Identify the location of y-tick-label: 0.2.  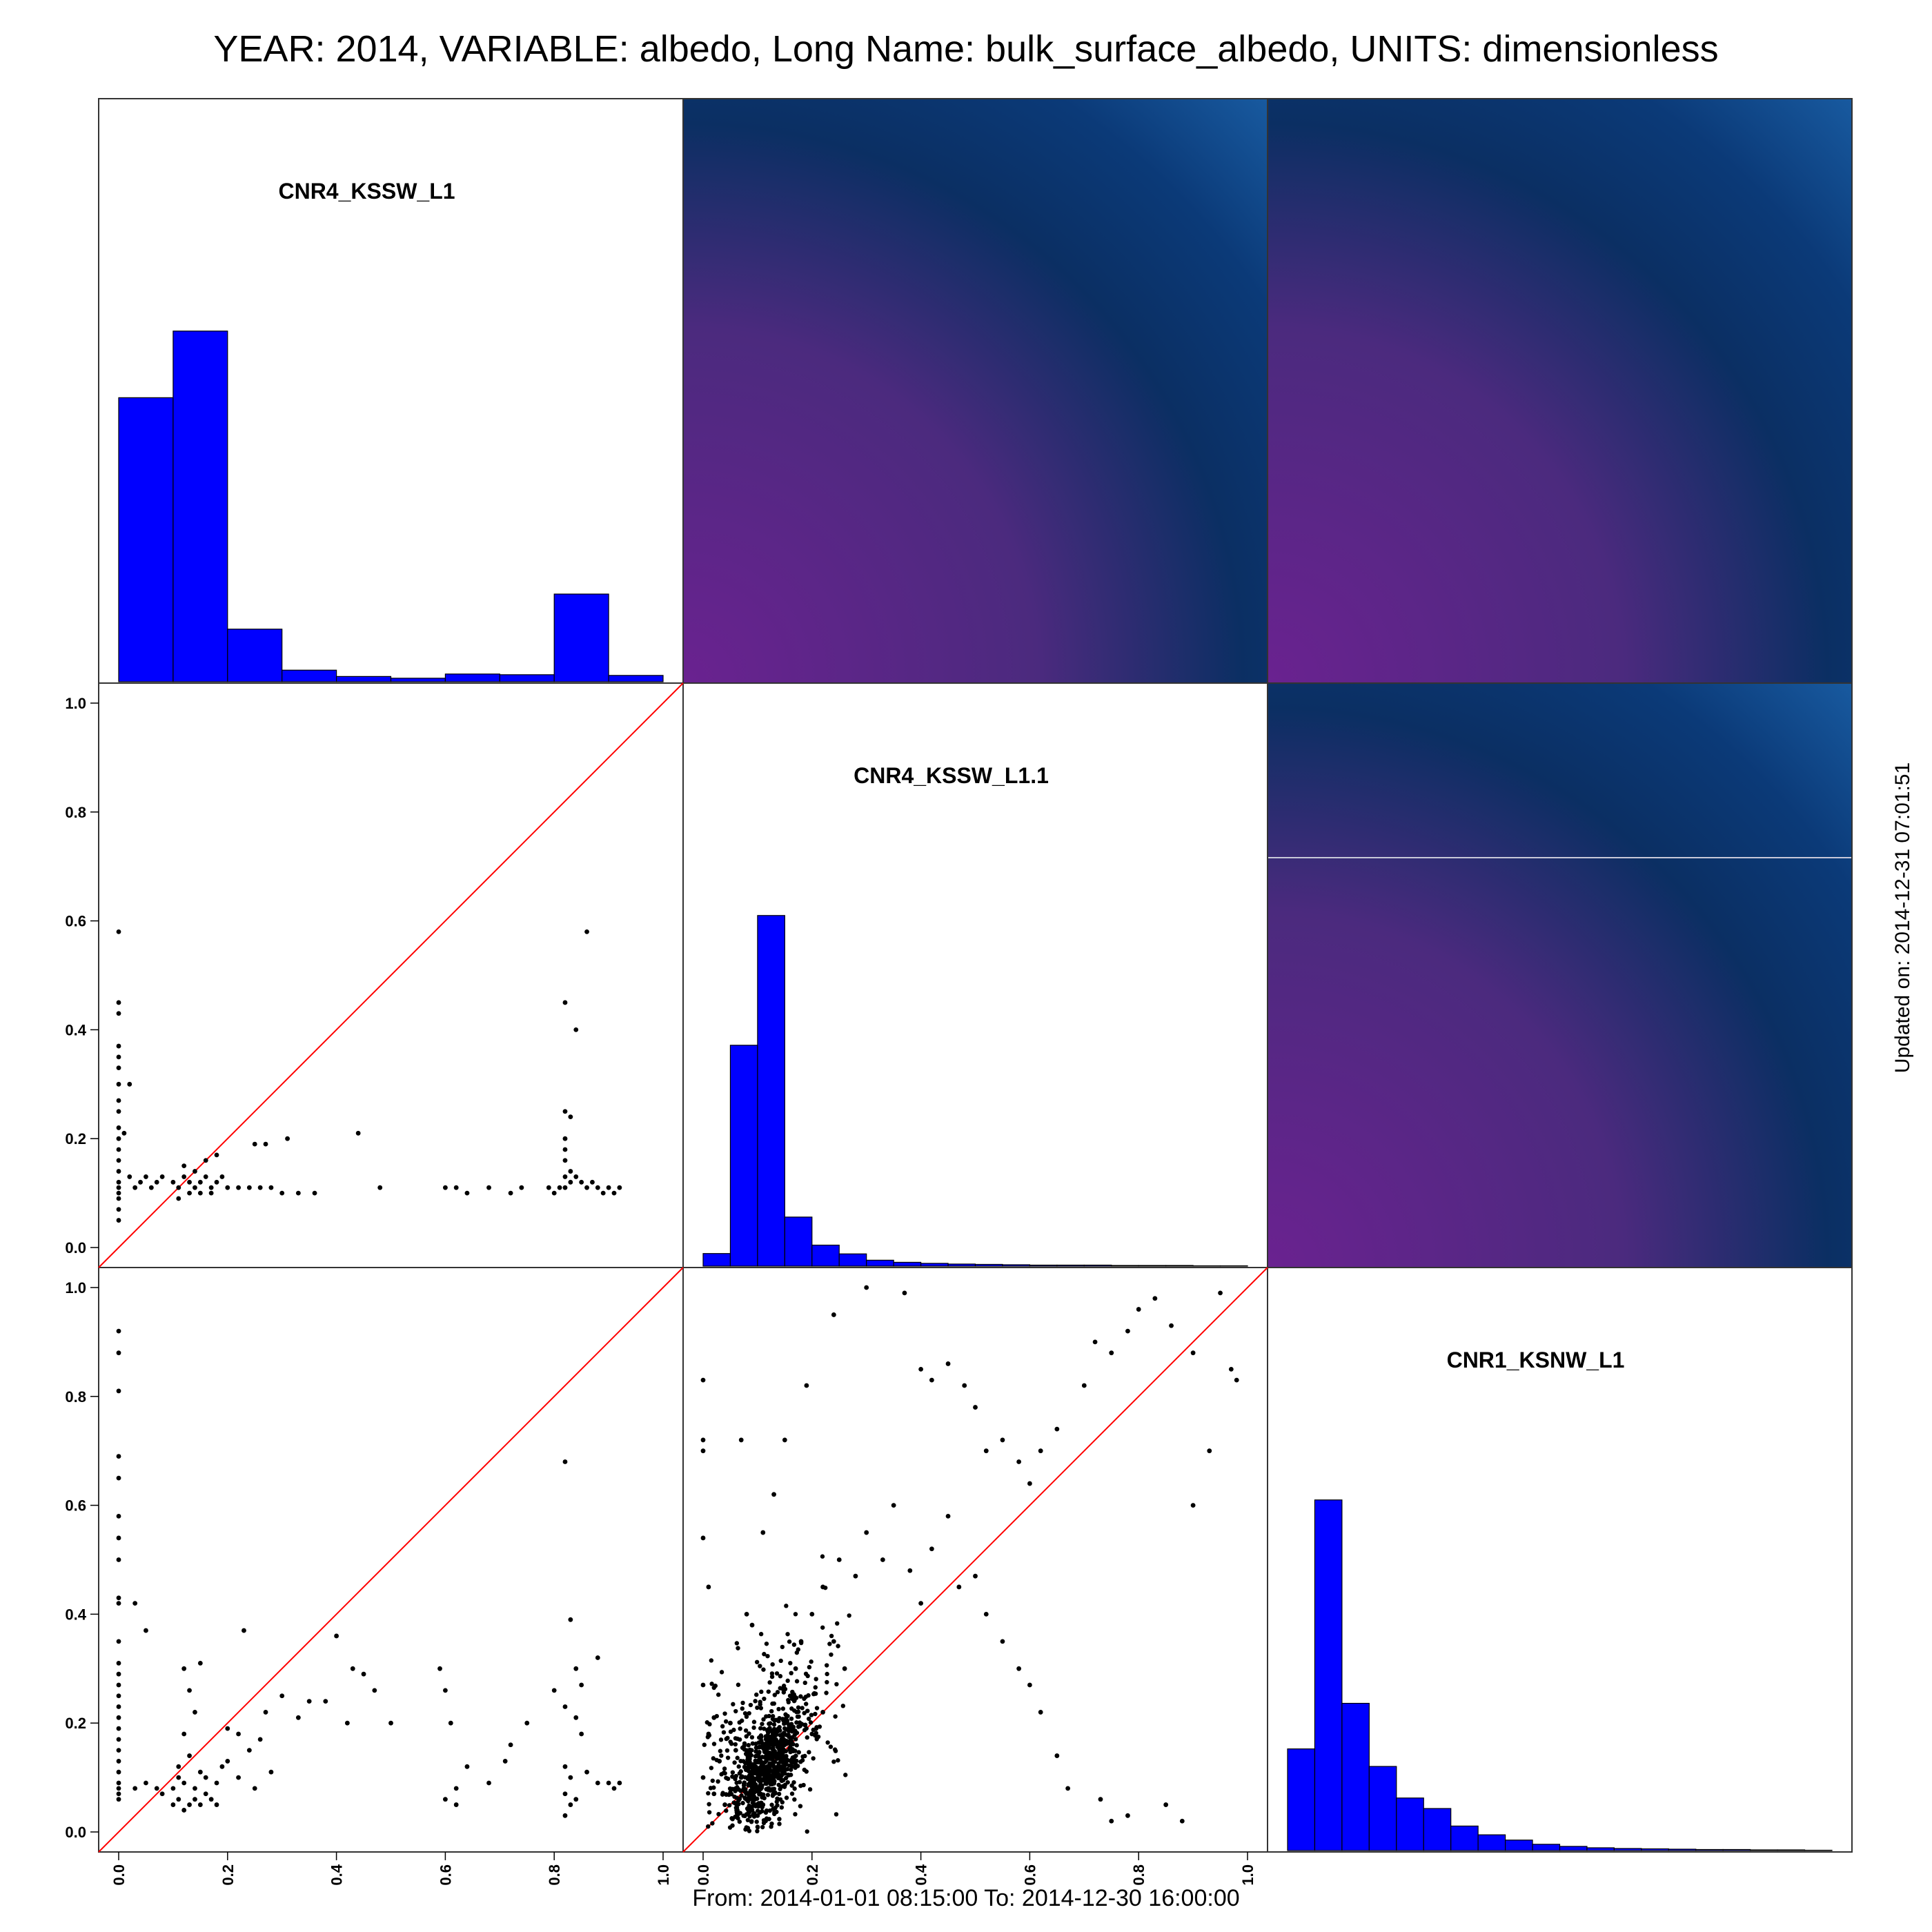
(75, 1138).